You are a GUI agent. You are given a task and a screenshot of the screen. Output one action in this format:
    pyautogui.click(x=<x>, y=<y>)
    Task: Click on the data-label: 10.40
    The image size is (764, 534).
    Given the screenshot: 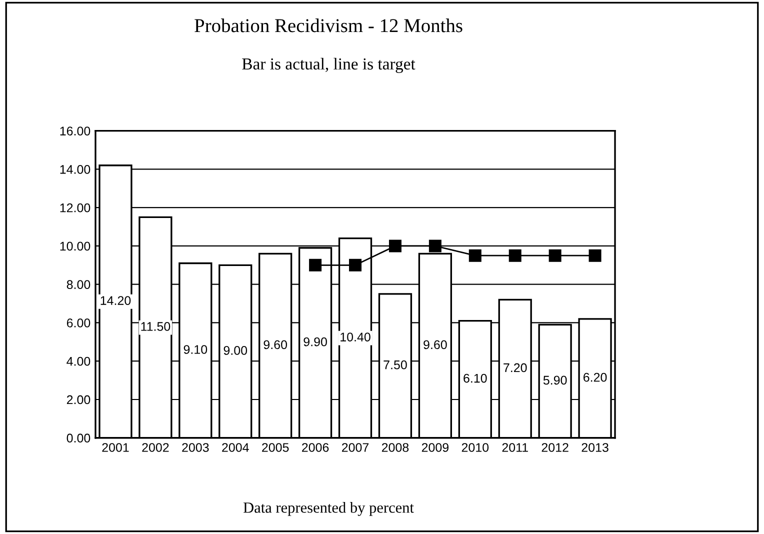 What is the action you would take?
    pyautogui.click(x=355, y=337)
    